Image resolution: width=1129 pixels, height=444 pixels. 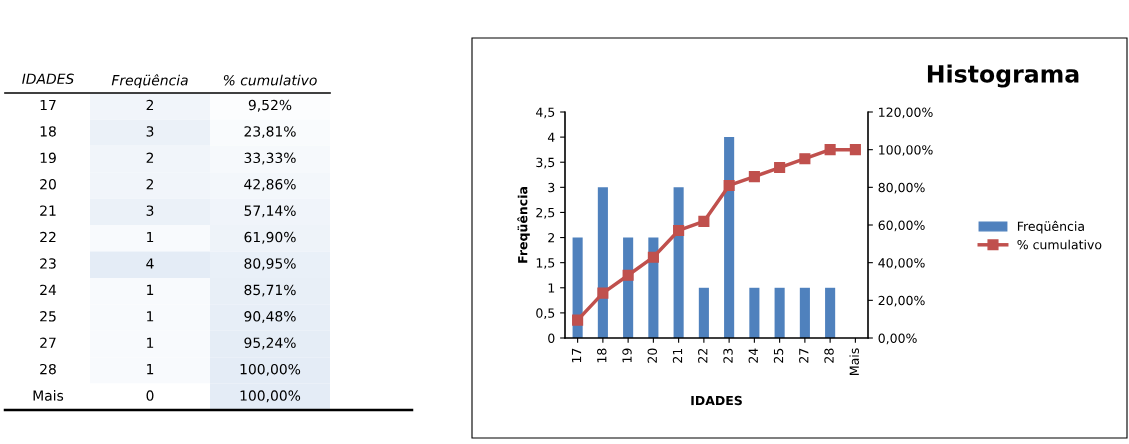 I want to click on y2-tick-label: 40,00%, so click(x=901, y=263).